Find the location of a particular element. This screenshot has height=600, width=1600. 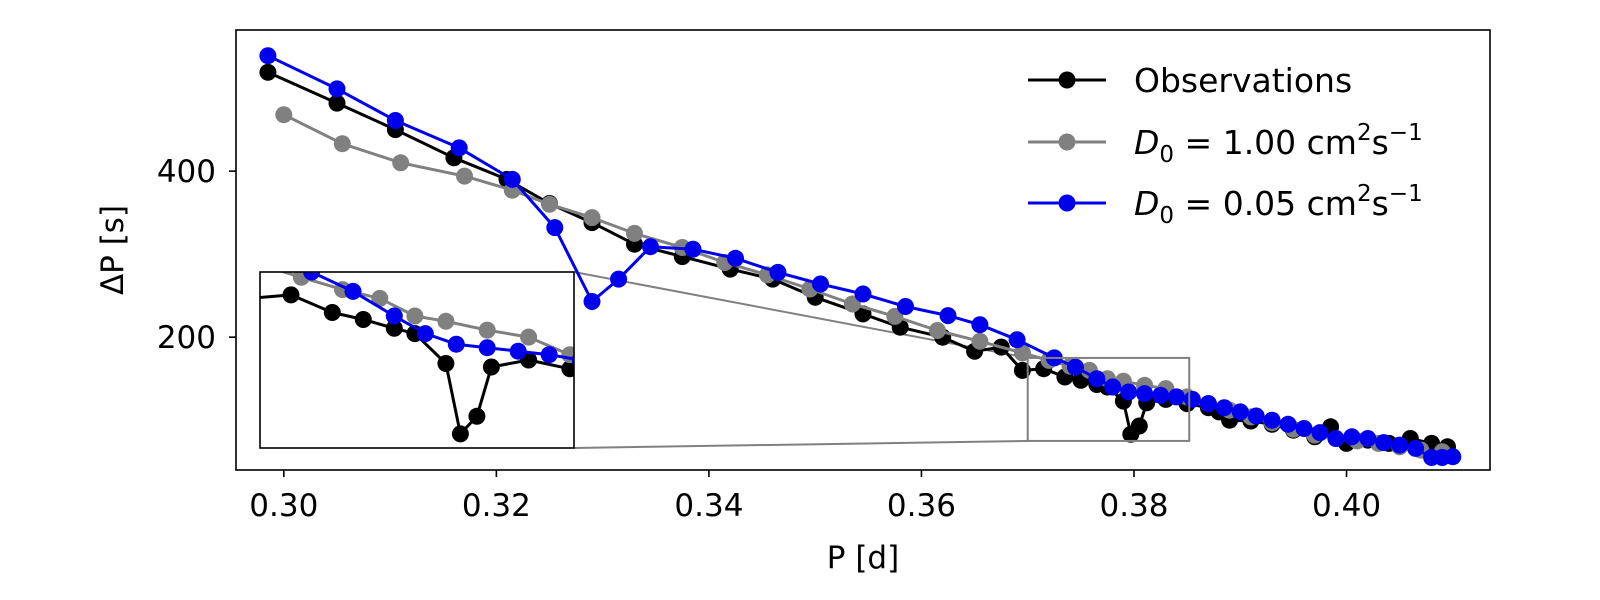

legend-entry: D0 = 1.00 cm2s−1 is located at coordinates (1225, 144).